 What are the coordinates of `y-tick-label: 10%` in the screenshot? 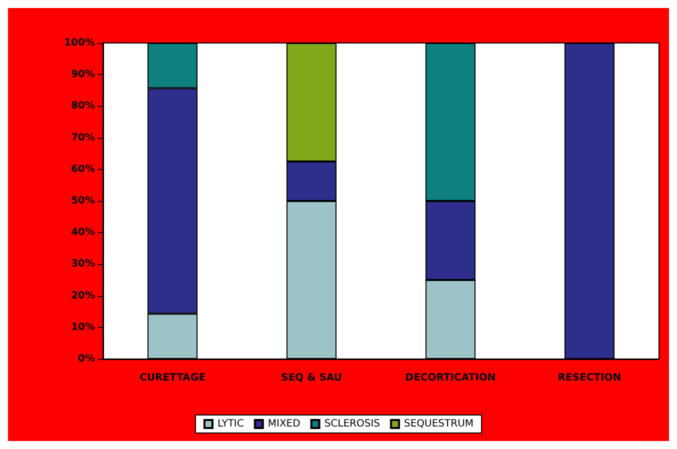 It's located at (83, 327).